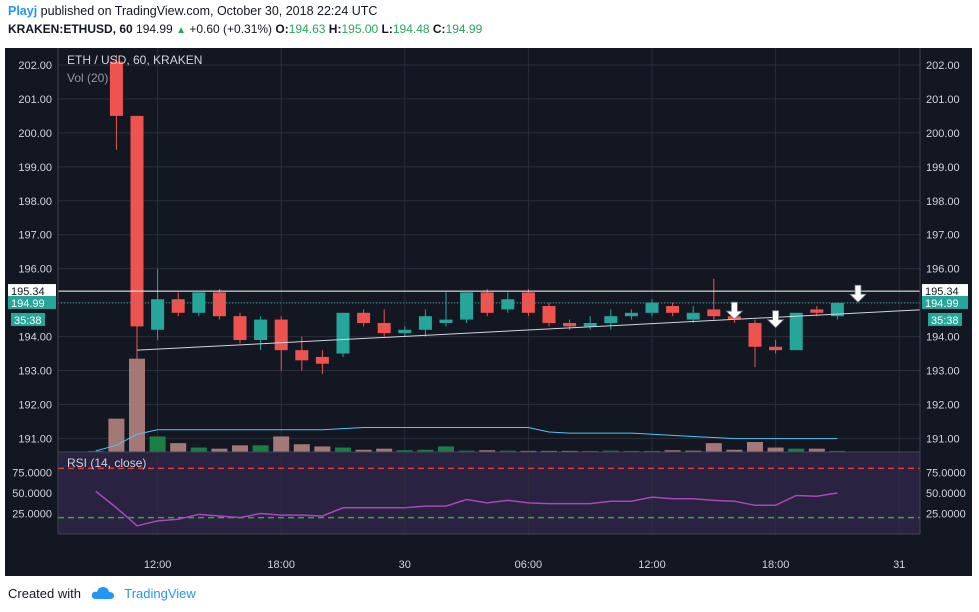 The height and width of the screenshot is (612, 979). I want to click on last-price-label-right: 194.99, so click(942, 304).